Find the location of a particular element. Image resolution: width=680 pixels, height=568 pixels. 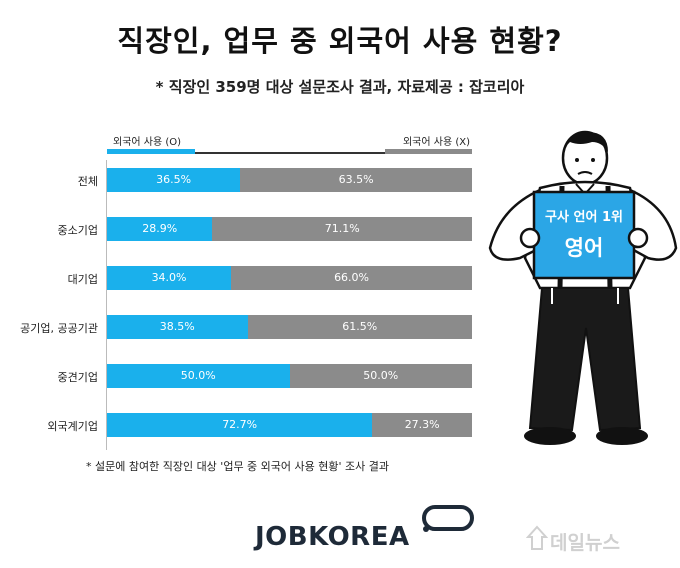

legend-not-use: 외국어 사용 (X) is located at coordinates (436, 142).